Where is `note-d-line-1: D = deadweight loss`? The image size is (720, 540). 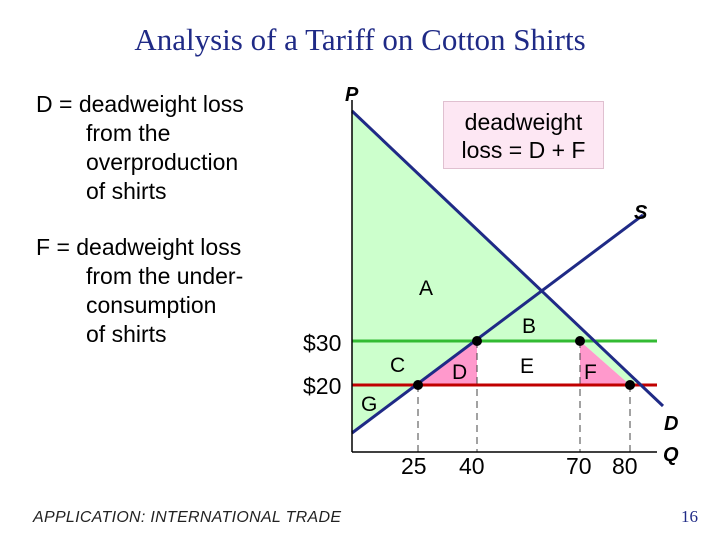 note-d-line-1: D = deadweight loss is located at coordinates (140, 104).